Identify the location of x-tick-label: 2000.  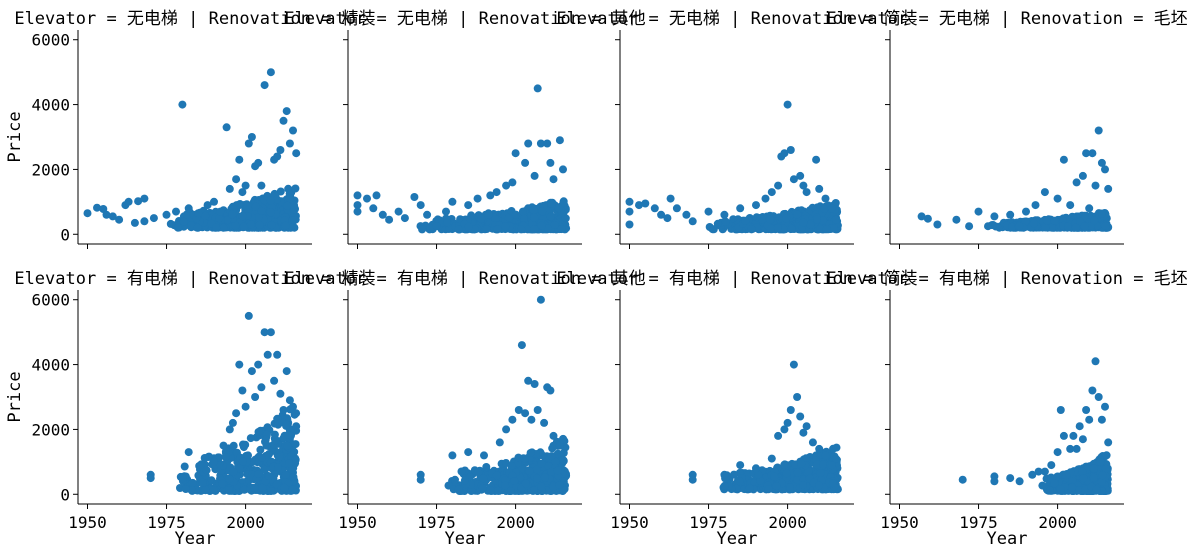
(787, 522).